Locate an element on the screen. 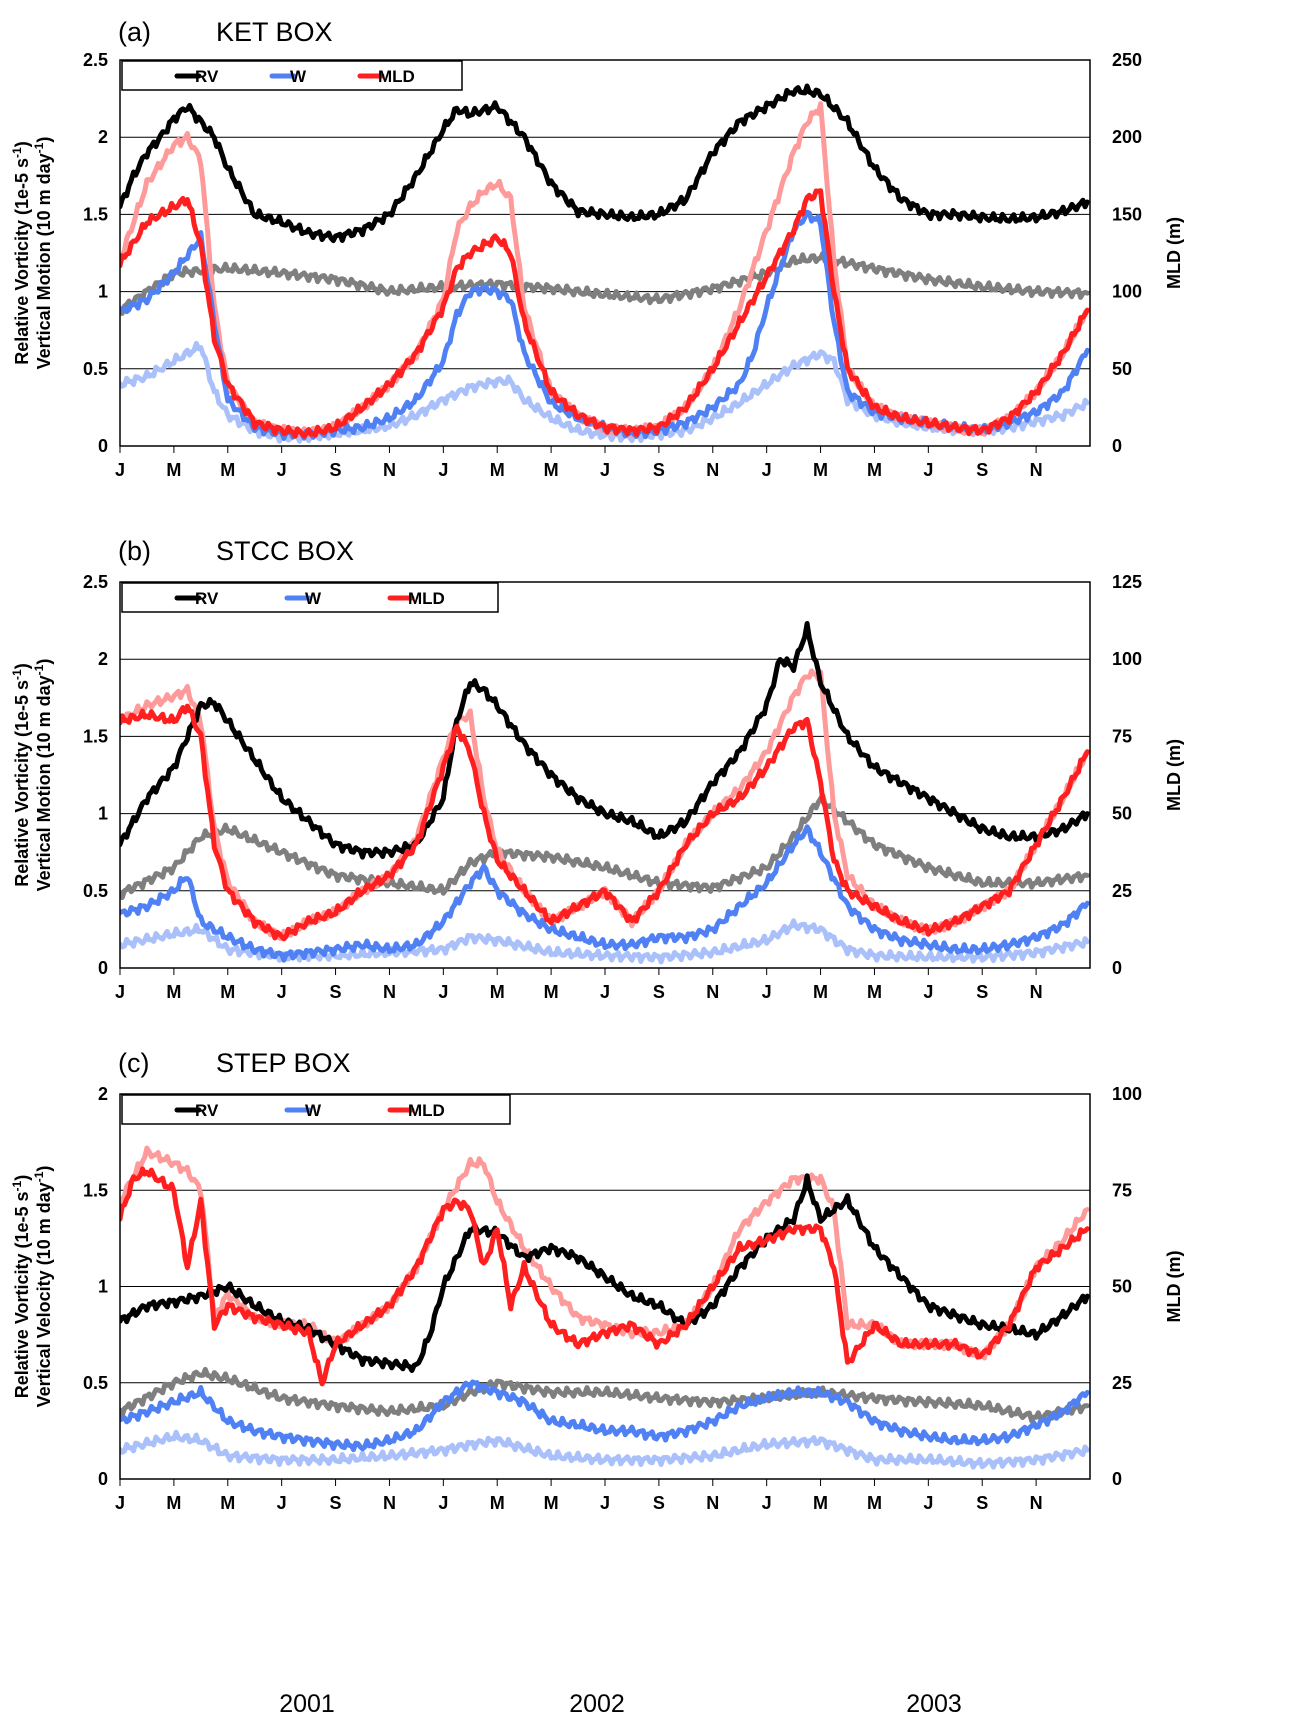  panel-label: (c) is located at coordinates (133, 1063).